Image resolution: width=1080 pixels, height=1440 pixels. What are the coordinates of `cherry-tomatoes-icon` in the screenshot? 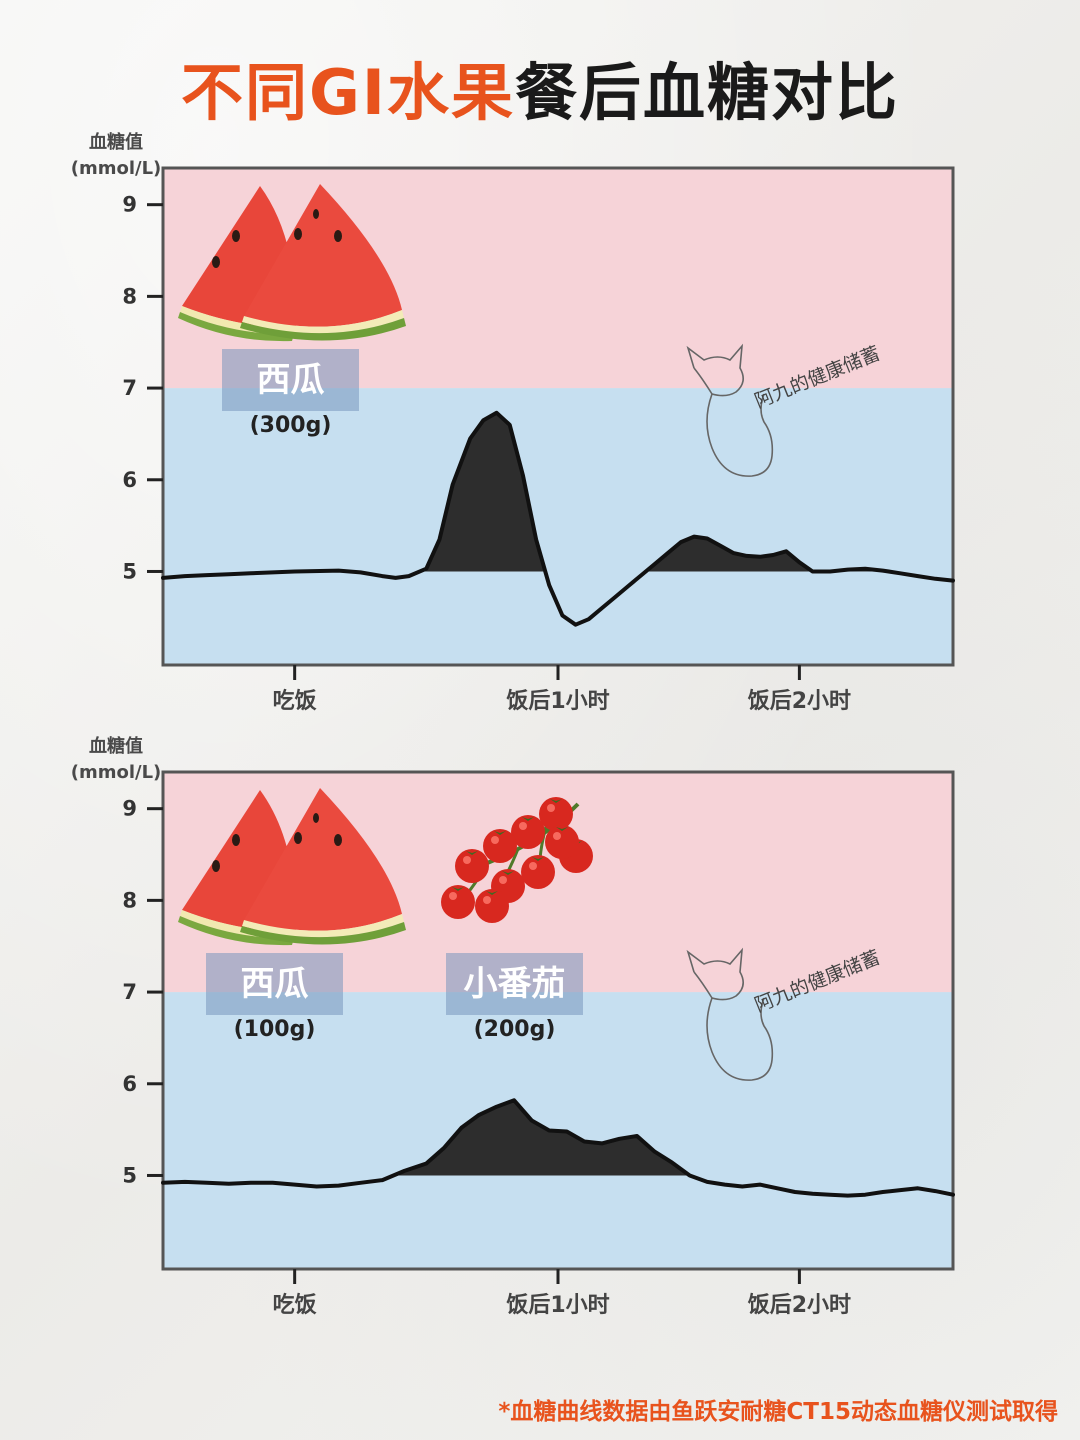 It's located at (515, 861).